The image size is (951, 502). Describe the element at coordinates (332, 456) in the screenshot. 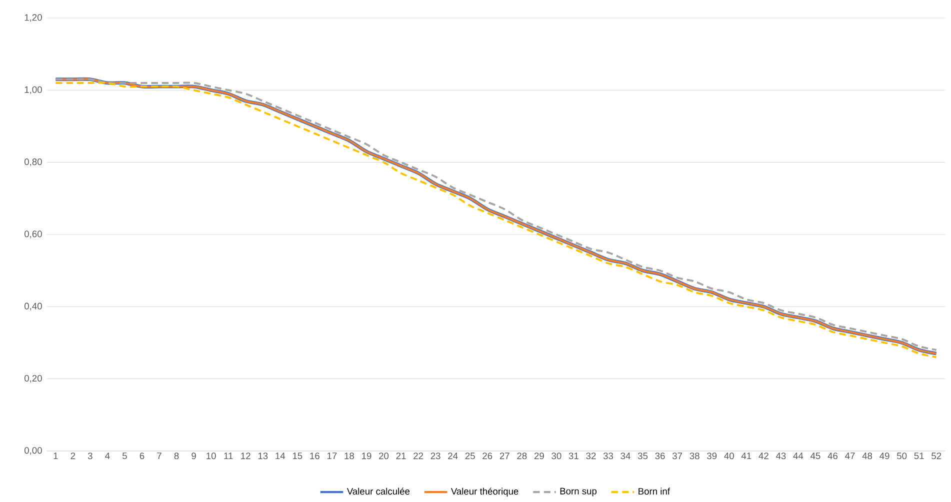

I see `x-tick-label: 17` at that location.